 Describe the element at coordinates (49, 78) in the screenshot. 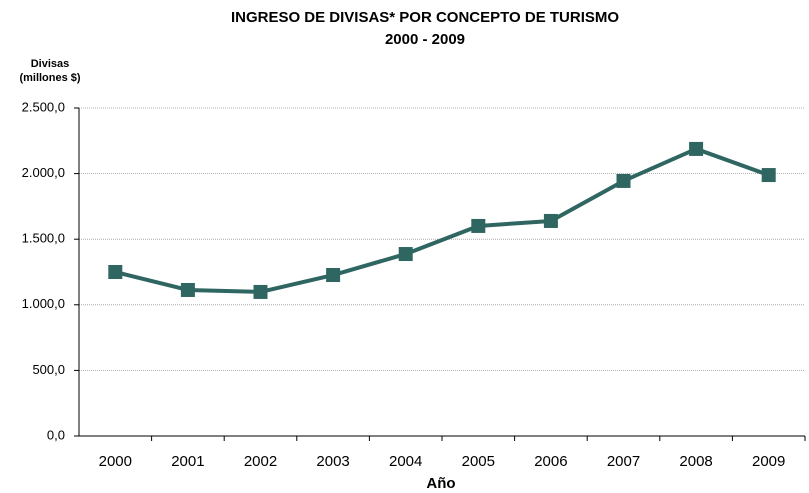

I see `y-axis-label: (millones $)` at that location.